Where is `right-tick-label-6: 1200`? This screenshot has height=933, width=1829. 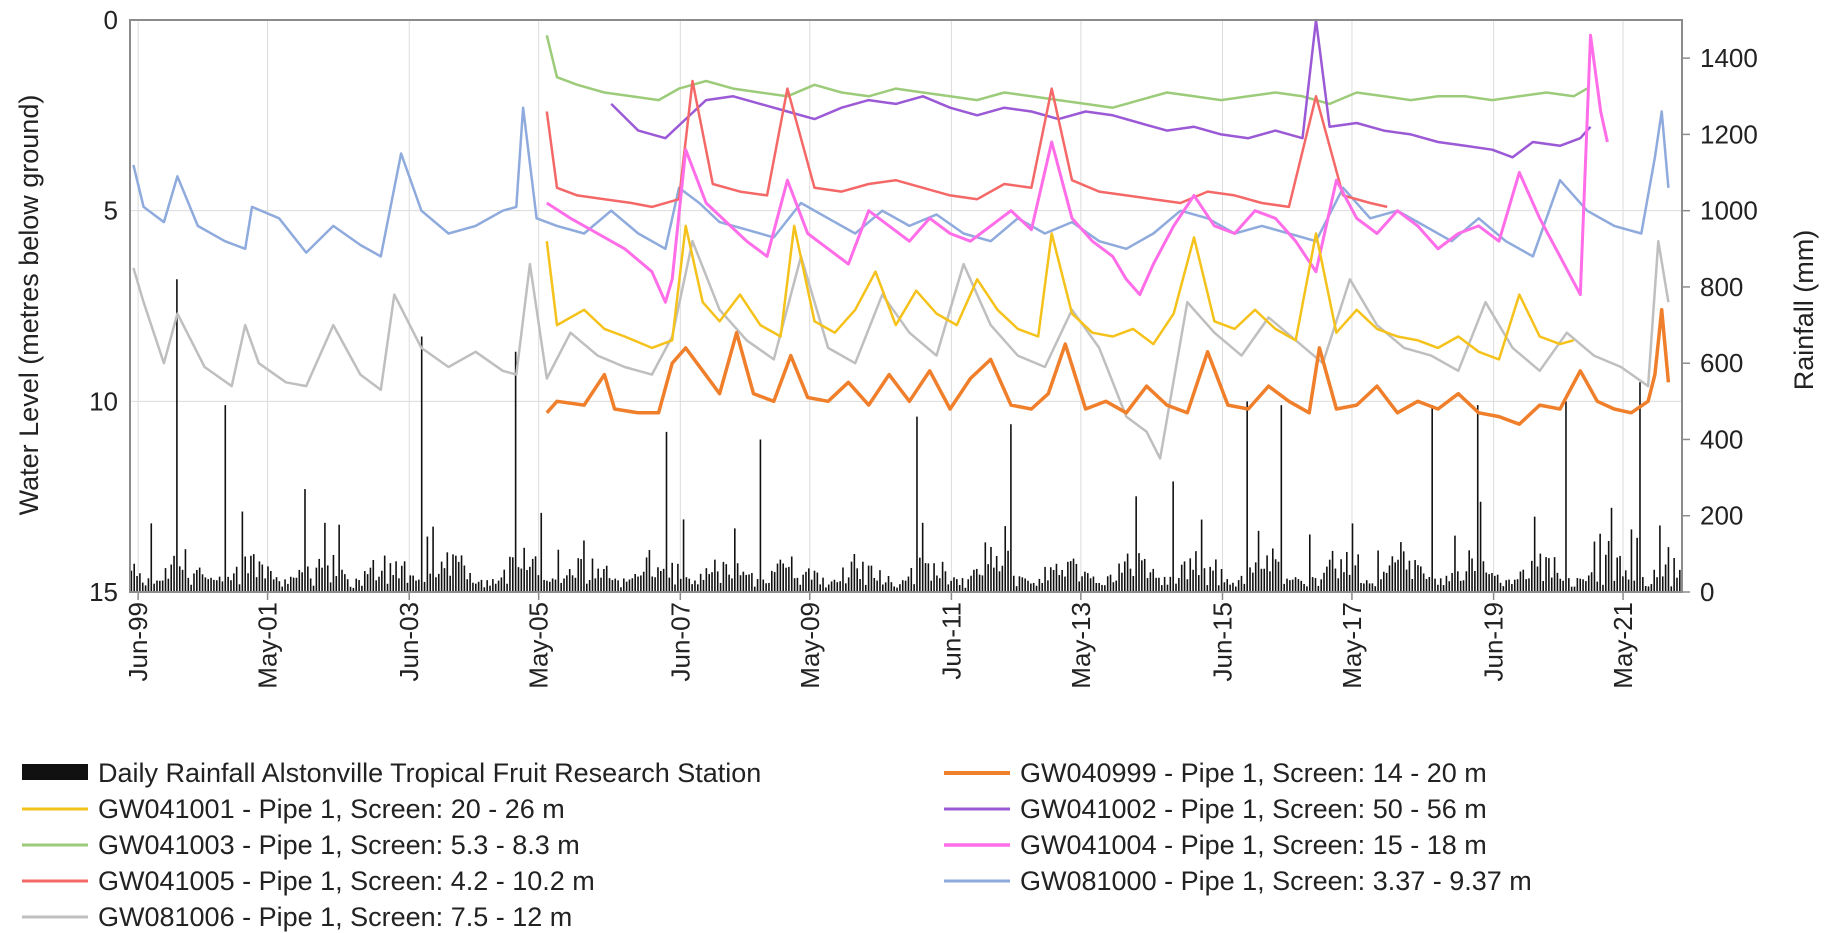
right-tick-label-6: 1200 is located at coordinates (1729, 134).